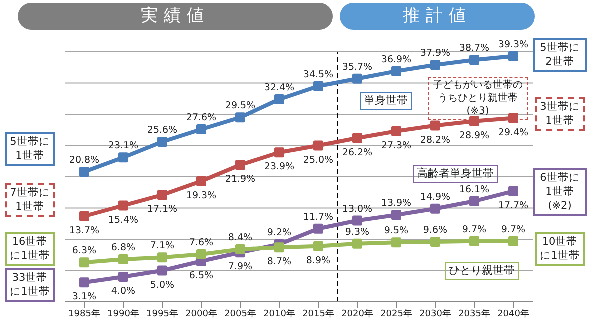 The width and height of the screenshot is (600, 320). What do you see at coordinates (123, 220) in the screenshot?
I see `data-label: 15.4%` at bounding box center [123, 220].